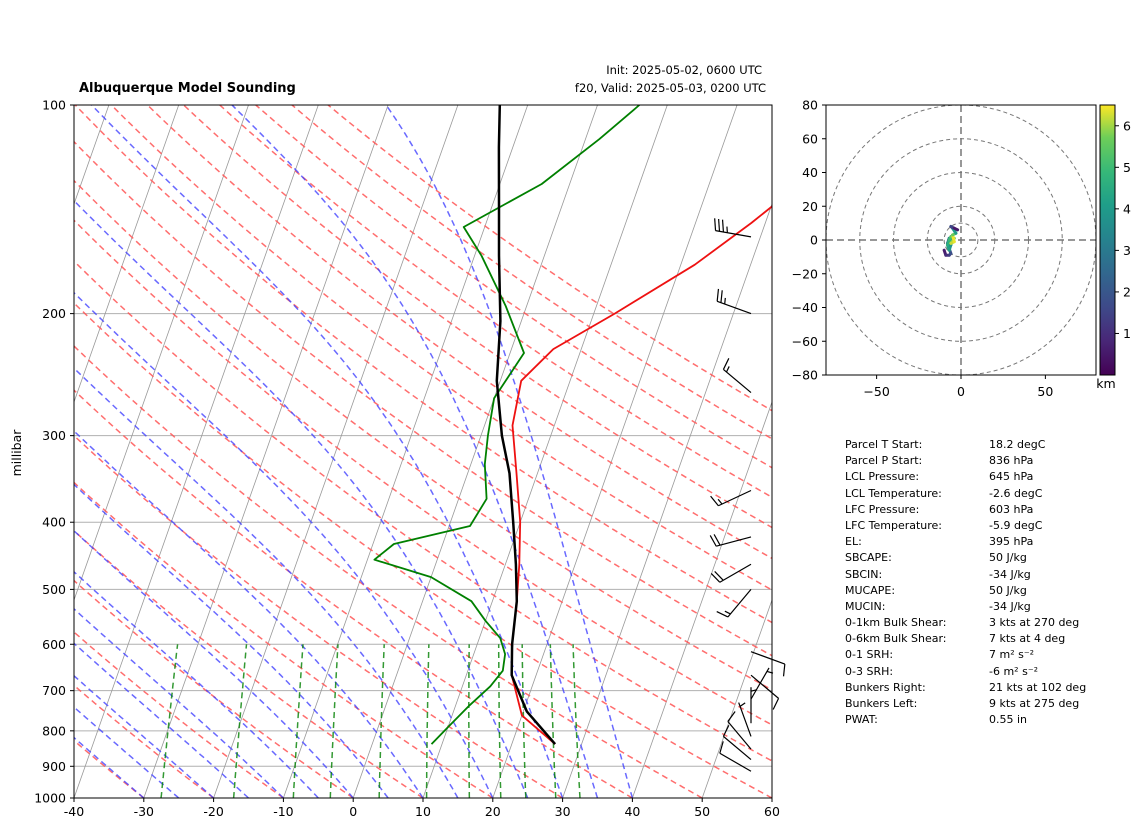 This screenshot has height=832, width=1142. Describe the element at coordinates (869, 671) in the screenshot. I see `param-label: 0-3 SRH:` at that location.